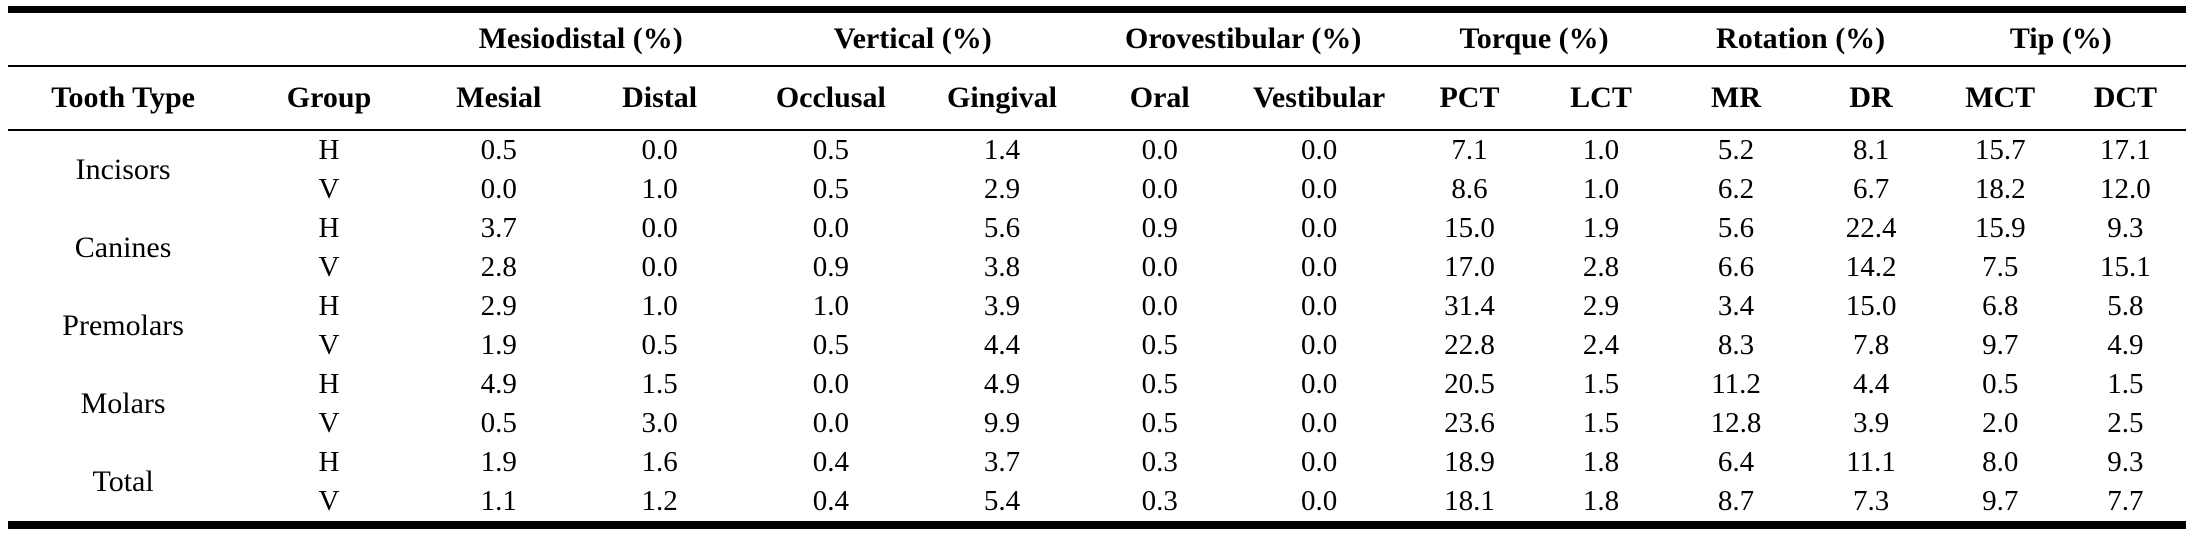 Image resolution: width=2194 pixels, height=546 pixels. I want to click on tooth-type-cell: Molars, so click(123, 403).